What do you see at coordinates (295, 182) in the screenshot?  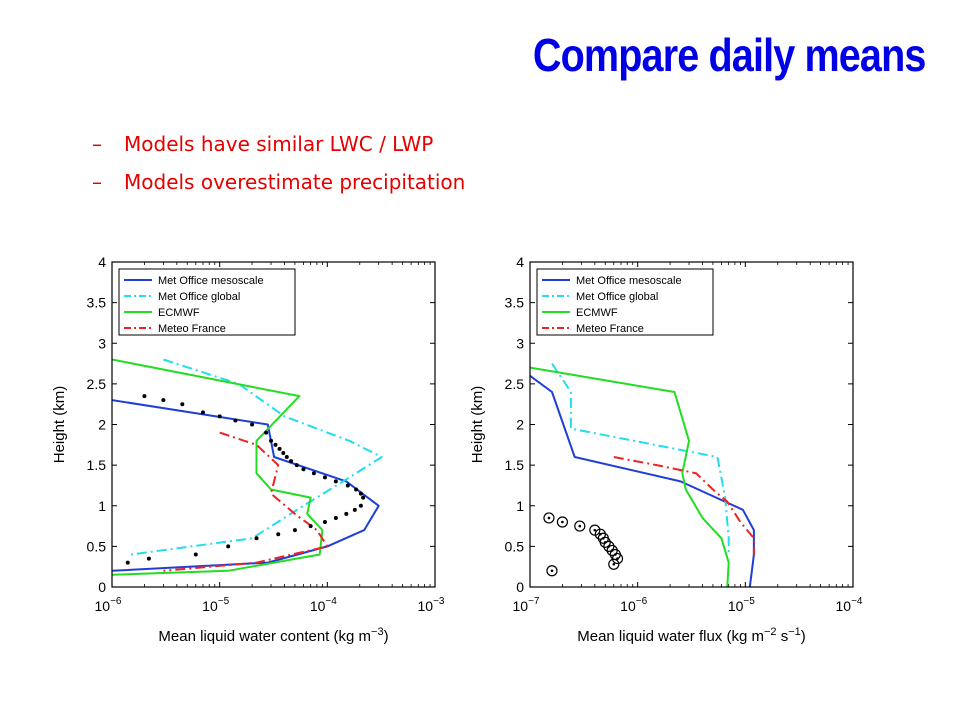 I see `bullet-text: Models overestimate precipitation` at bounding box center [295, 182].